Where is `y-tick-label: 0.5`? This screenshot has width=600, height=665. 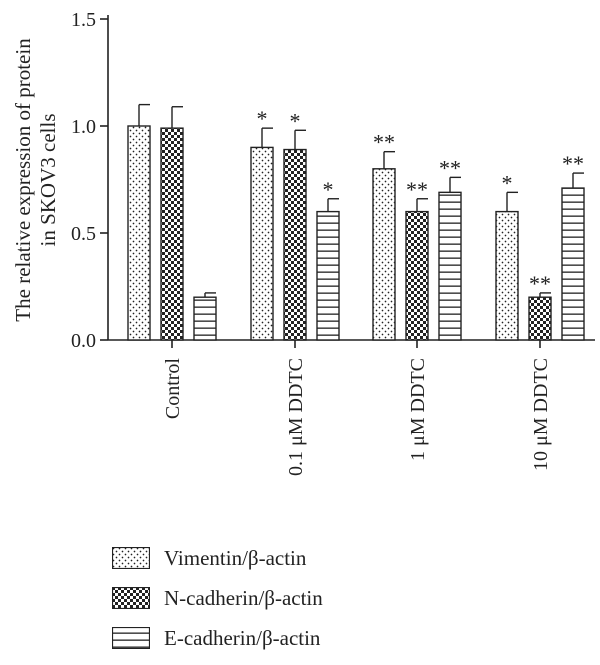 y-tick-label: 0.5 is located at coordinates (83, 234).